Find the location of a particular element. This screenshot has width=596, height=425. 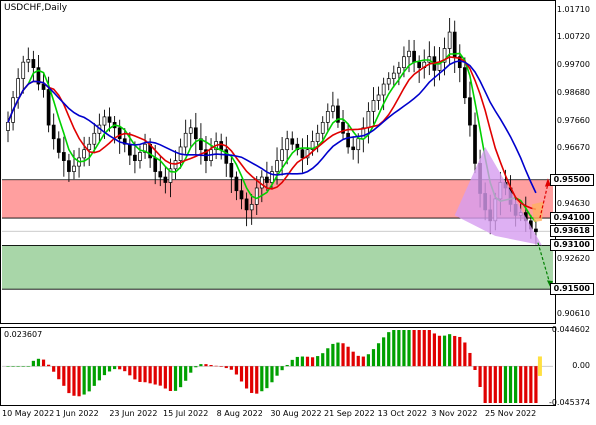

time-label: 1 Jun 2022 is located at coordinates (77, 413).